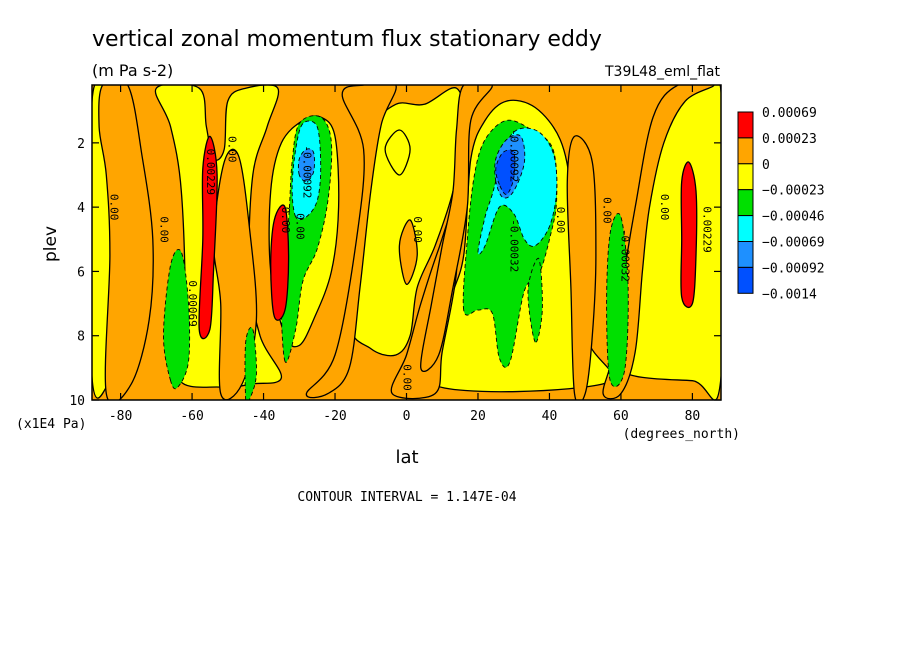 This screenshot has height=654, width=904. I want to click on y-tick-label: 2, so click(81, 144).